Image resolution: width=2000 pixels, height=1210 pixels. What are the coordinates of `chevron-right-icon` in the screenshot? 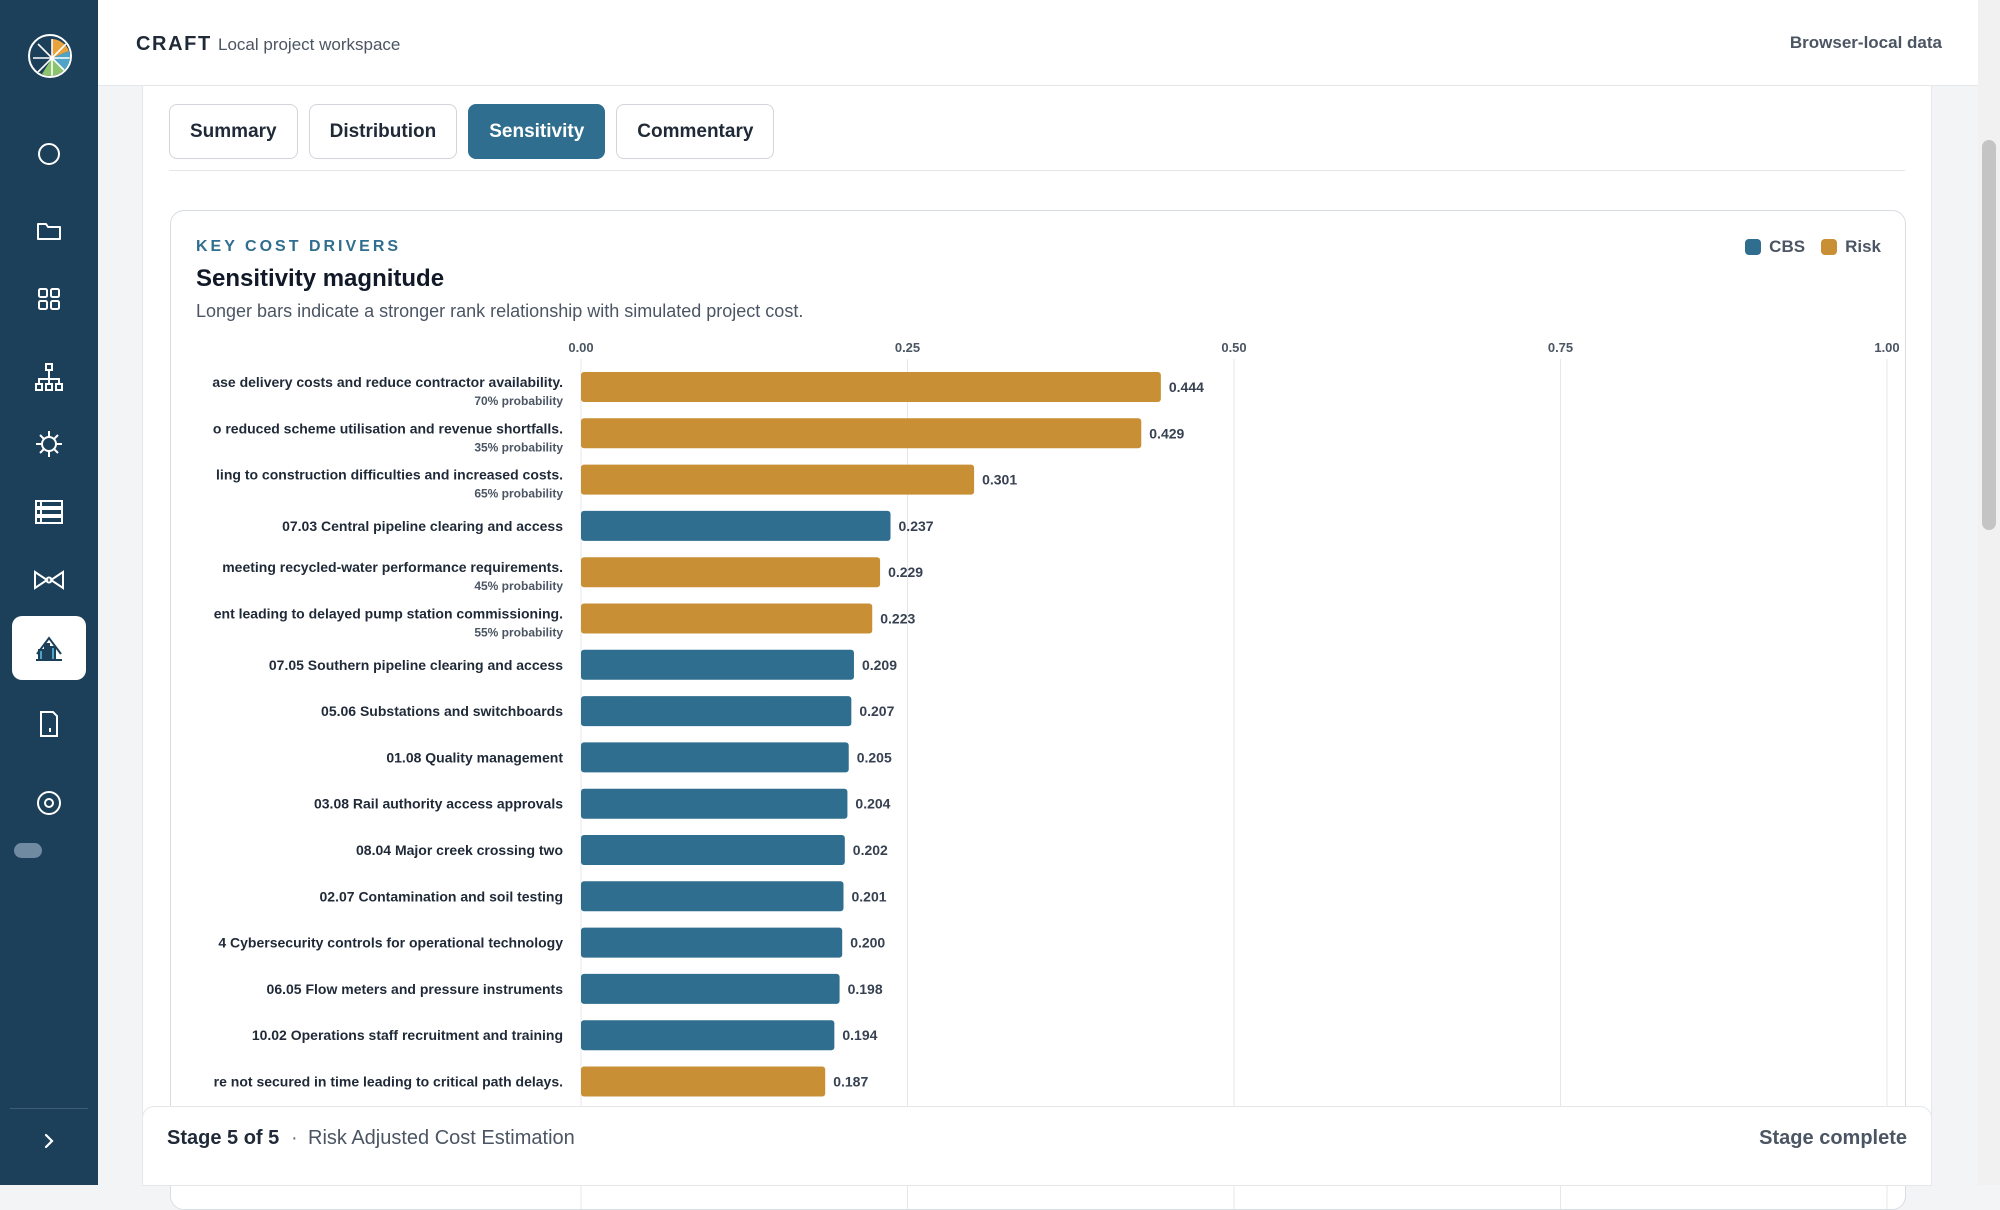 It's located at (49, 1141).